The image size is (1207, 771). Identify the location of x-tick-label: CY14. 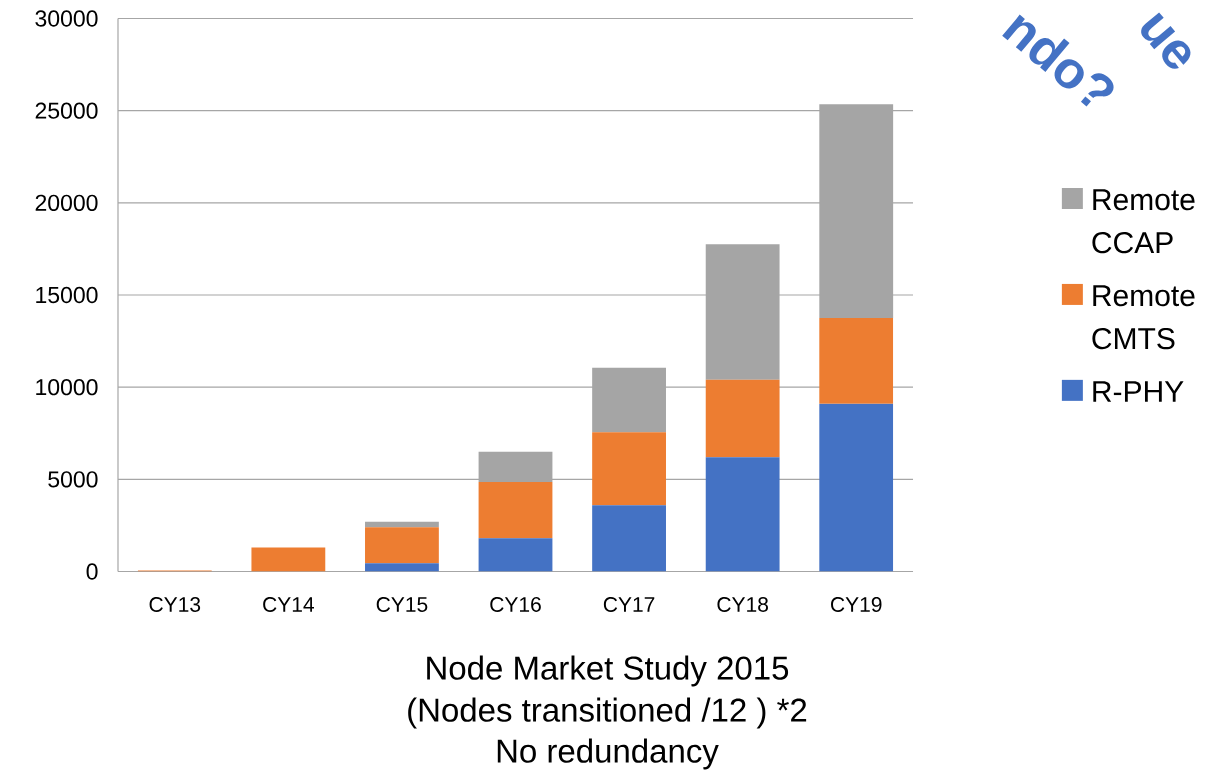
(288, 604).